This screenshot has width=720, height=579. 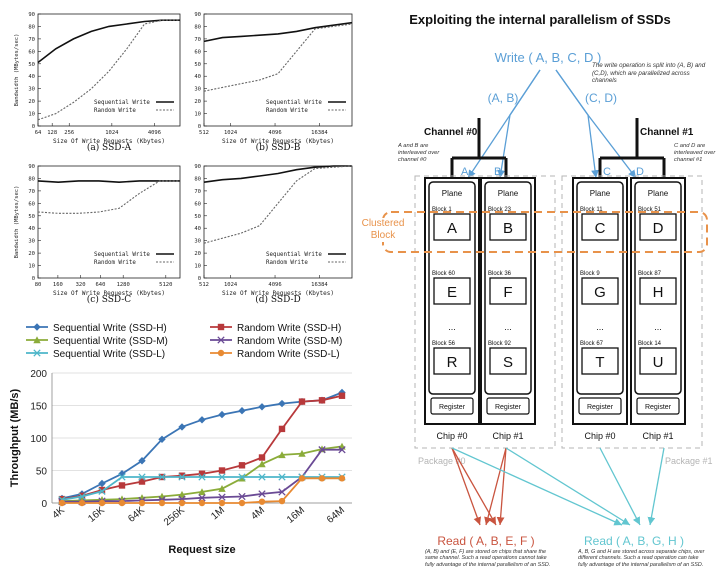 I want to click on block-letter: F, so click(x=507, y=292).